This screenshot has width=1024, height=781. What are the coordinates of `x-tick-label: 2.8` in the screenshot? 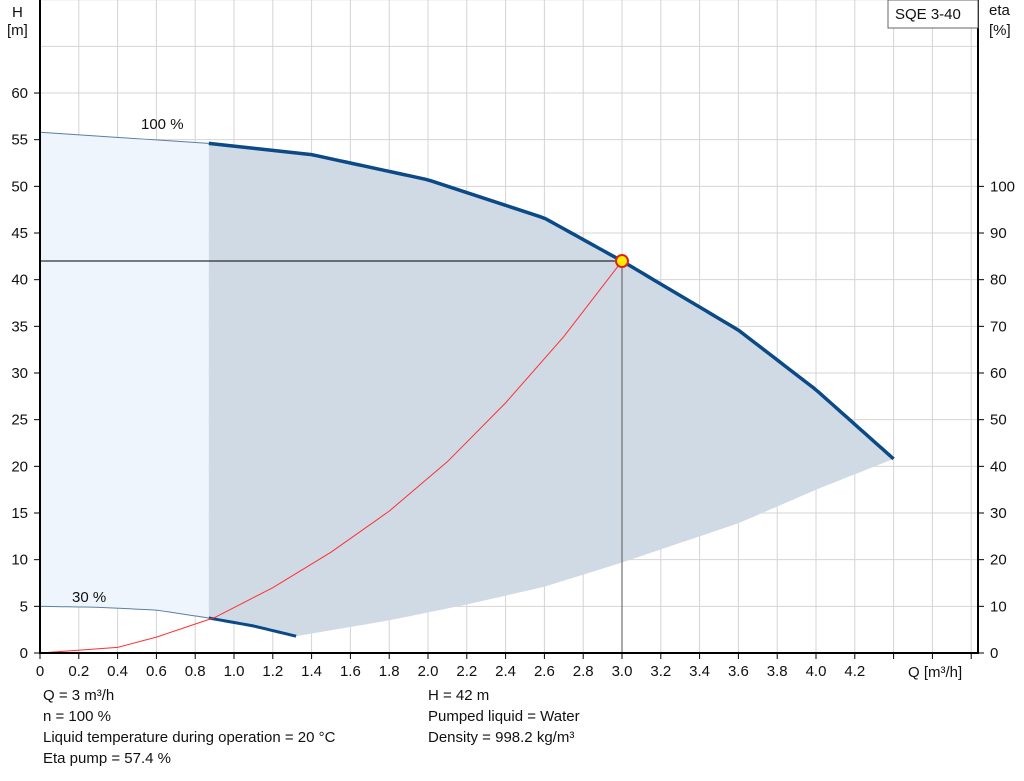 It's located at (583, 671).